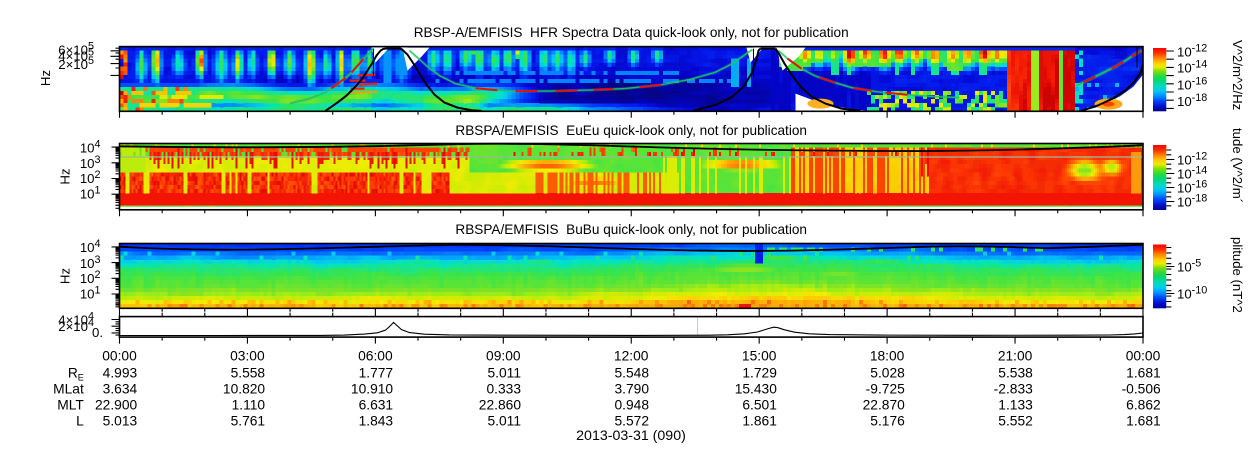 This screenshot has height=449, width=1250. Describe the element at coordinates (759, 372) in the screenshot. I see `svg-text: 1.729` at that location.